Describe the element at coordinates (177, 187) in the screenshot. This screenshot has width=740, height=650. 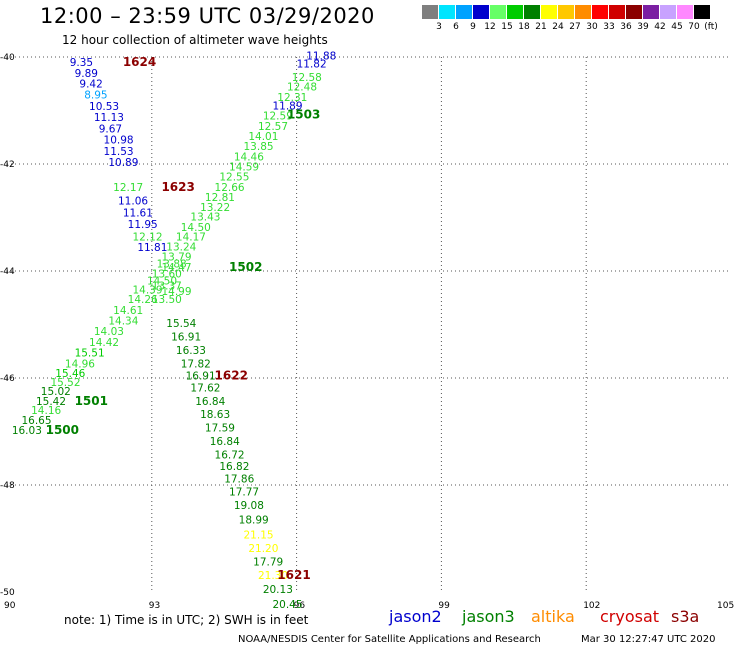
I see `pass-number-label: 1623` at that location.